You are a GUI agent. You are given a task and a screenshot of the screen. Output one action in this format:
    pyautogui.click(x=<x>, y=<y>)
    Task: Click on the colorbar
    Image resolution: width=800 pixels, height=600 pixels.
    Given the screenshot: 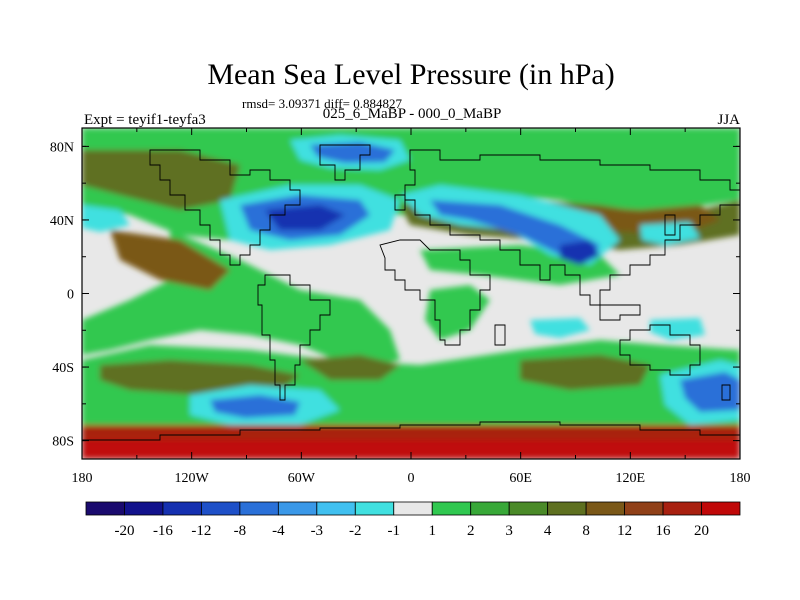 What is the action you would take?
    pyautogui.click(x=413, y=508)
    